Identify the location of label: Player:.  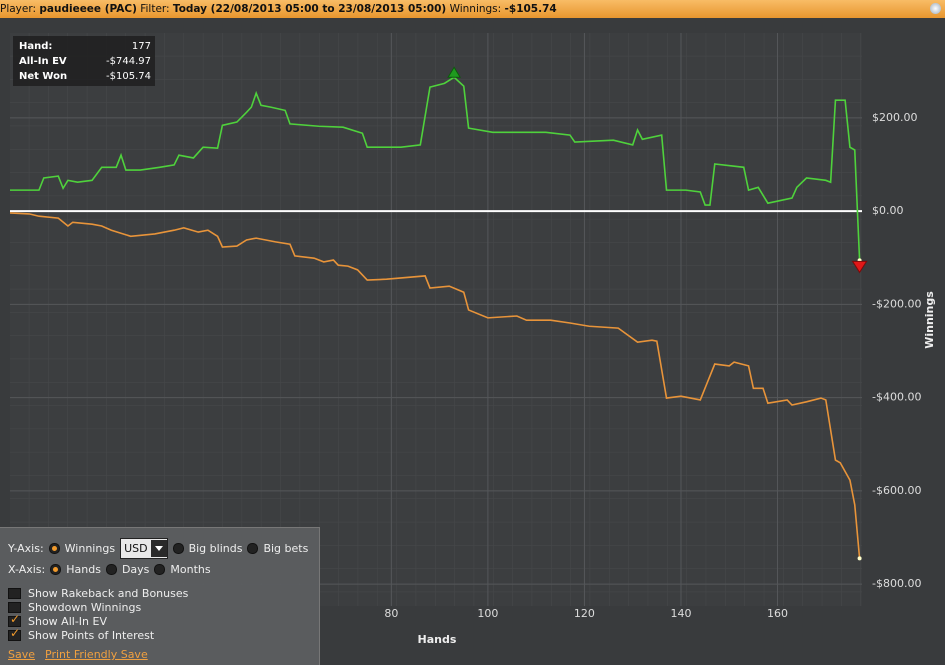
(18, 9).